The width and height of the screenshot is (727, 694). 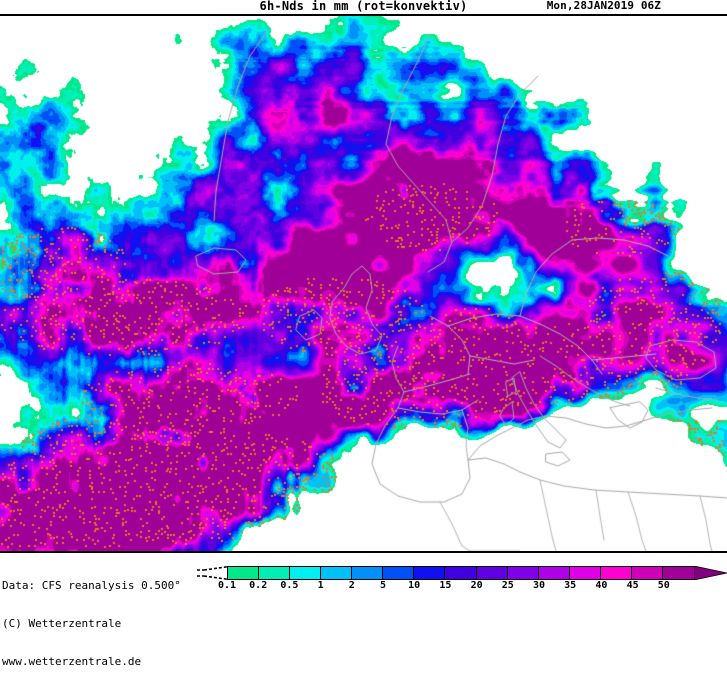 What do you see at coordinates (539, 585) in the screenshot?
I see `colorbar-tick-label: 30` at bounding box center [539, 585].